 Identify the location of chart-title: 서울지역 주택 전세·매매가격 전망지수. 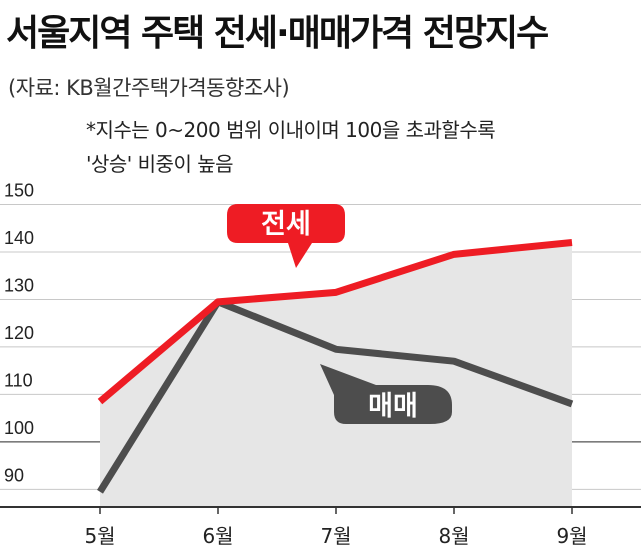
(277, 33).